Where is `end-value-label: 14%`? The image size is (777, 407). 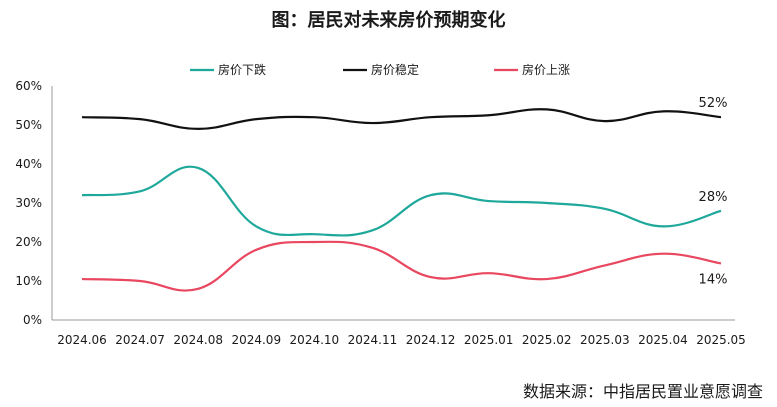
end-value-label: 14% is located at coordinates (713, 279).